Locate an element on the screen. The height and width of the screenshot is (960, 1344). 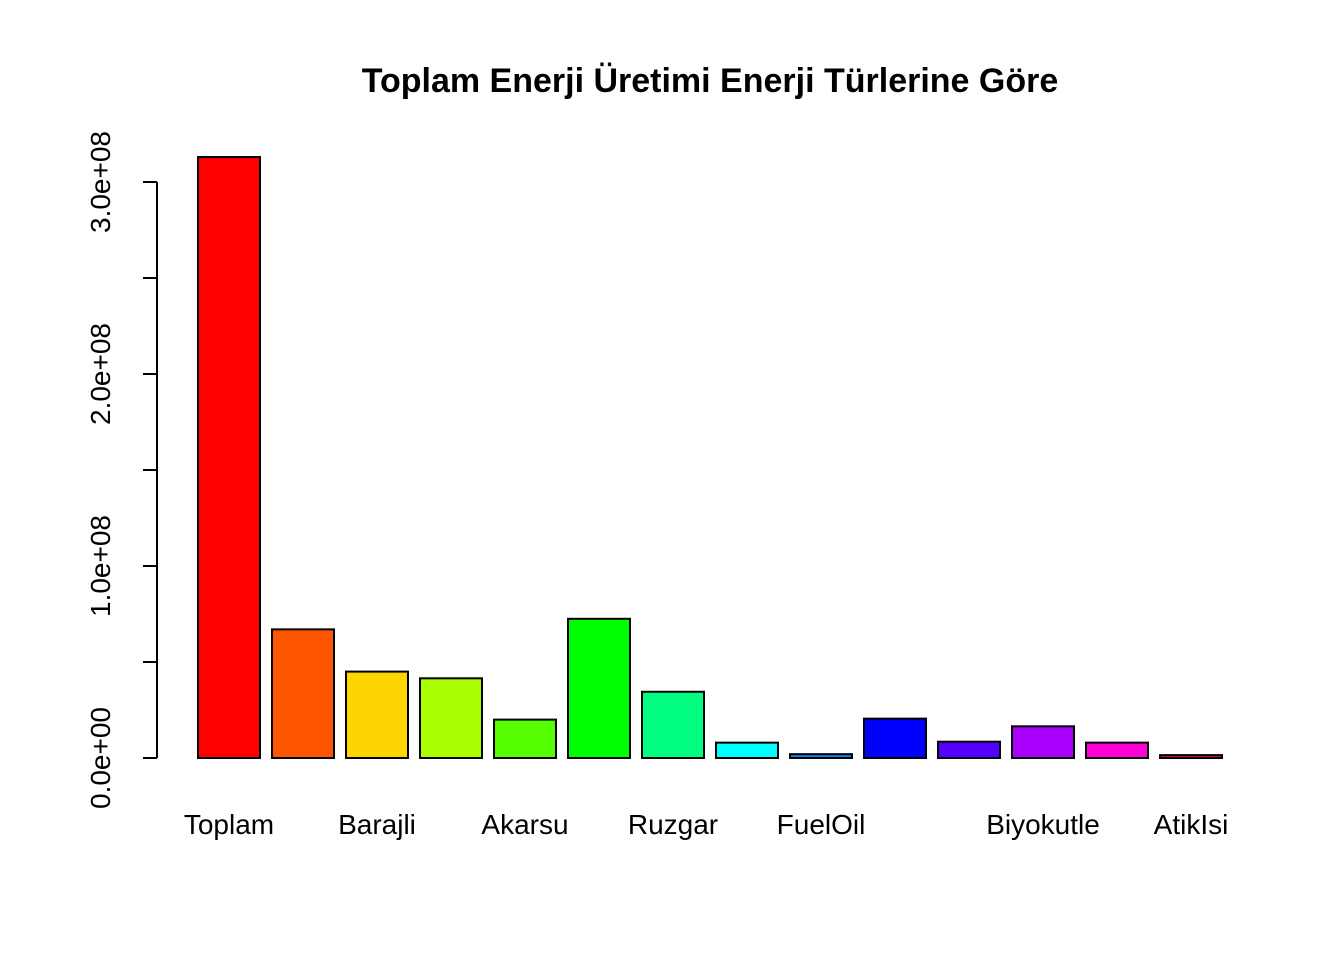
x-tick-label: AtikIsi is located at coordinates (1191, 824).